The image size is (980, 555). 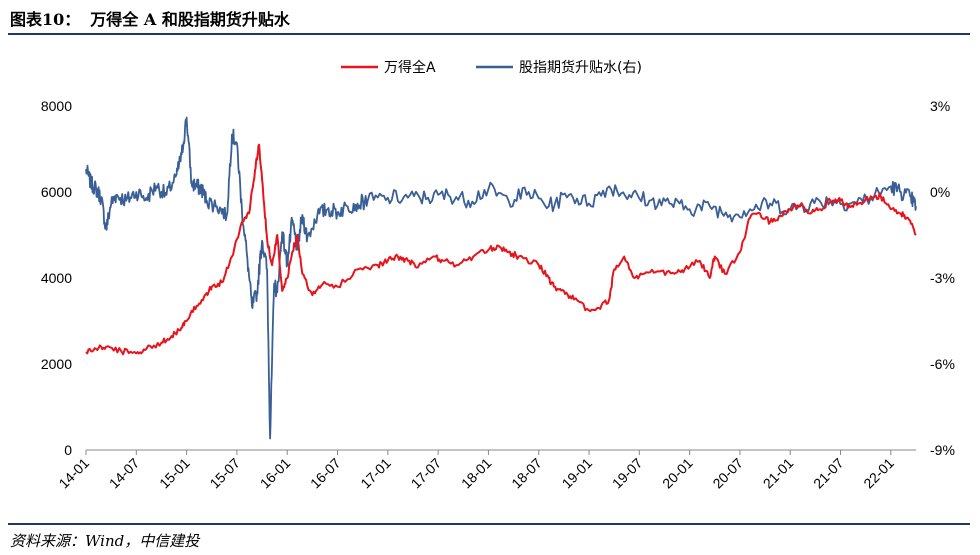 What do you see at coordinates (940, 192) in the screenshot?
I see `y-right-tick-label: 0%` at bounding box center [940, 192].